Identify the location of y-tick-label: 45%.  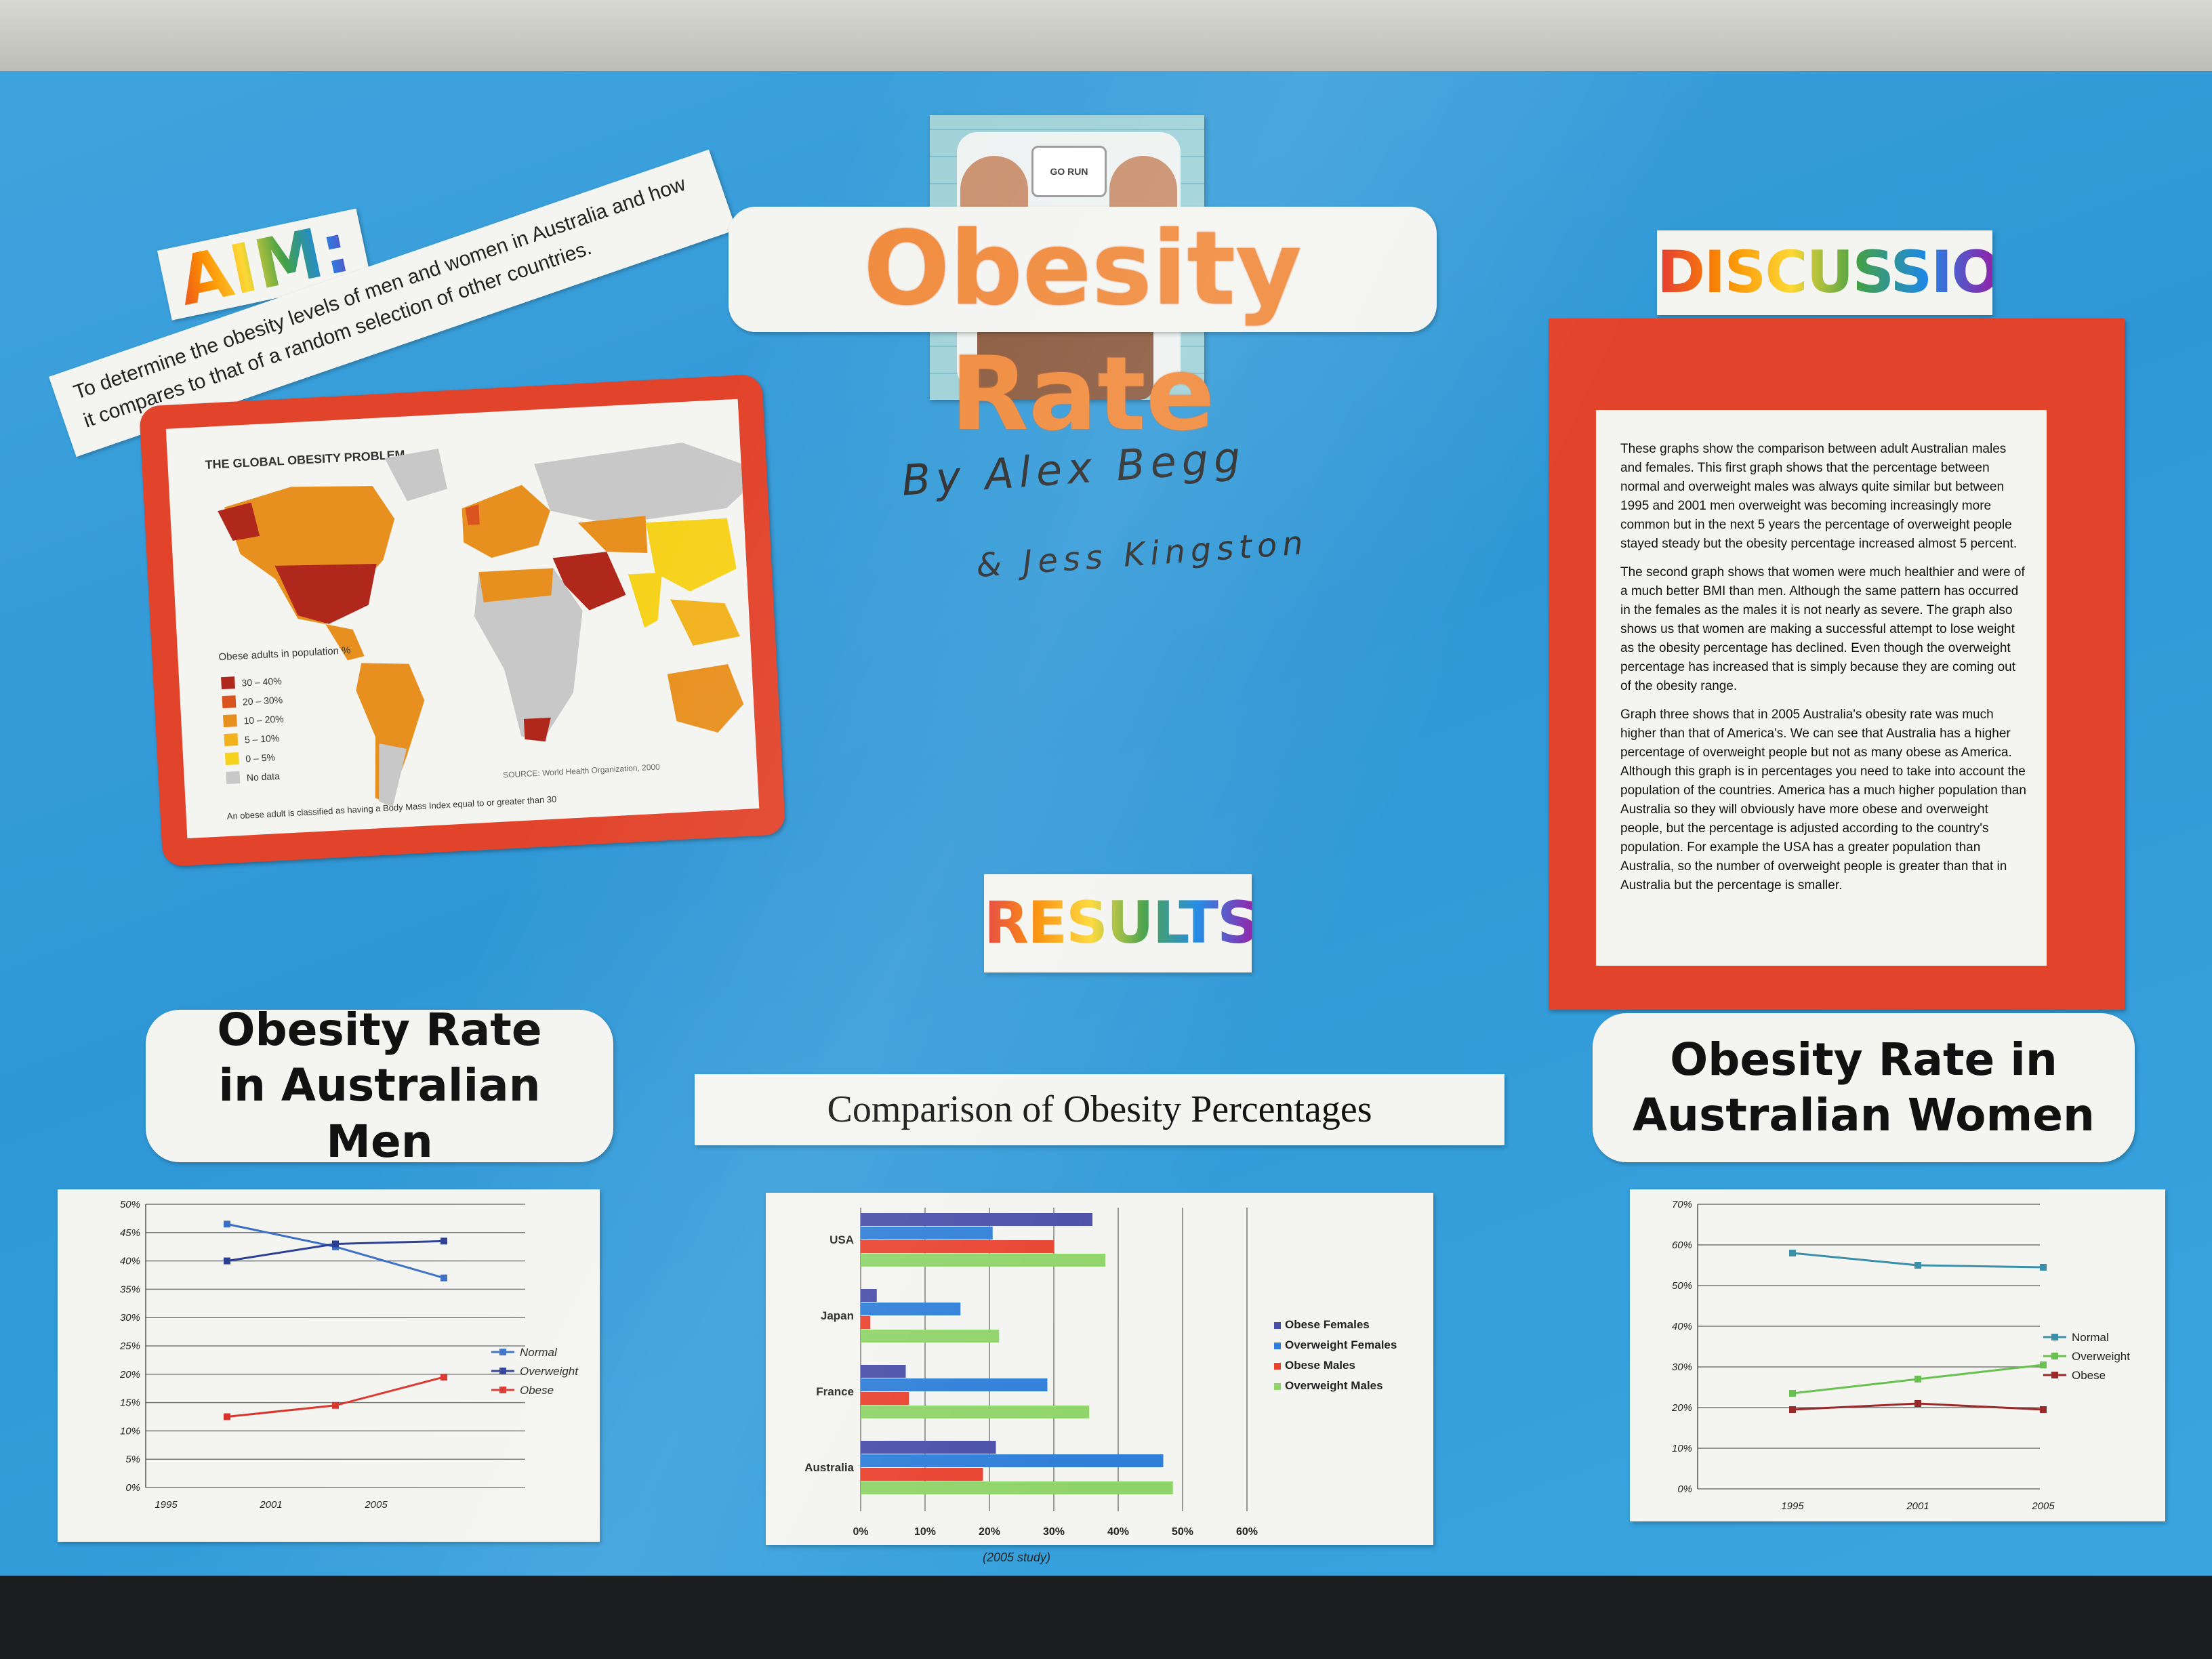
(130, 1233).